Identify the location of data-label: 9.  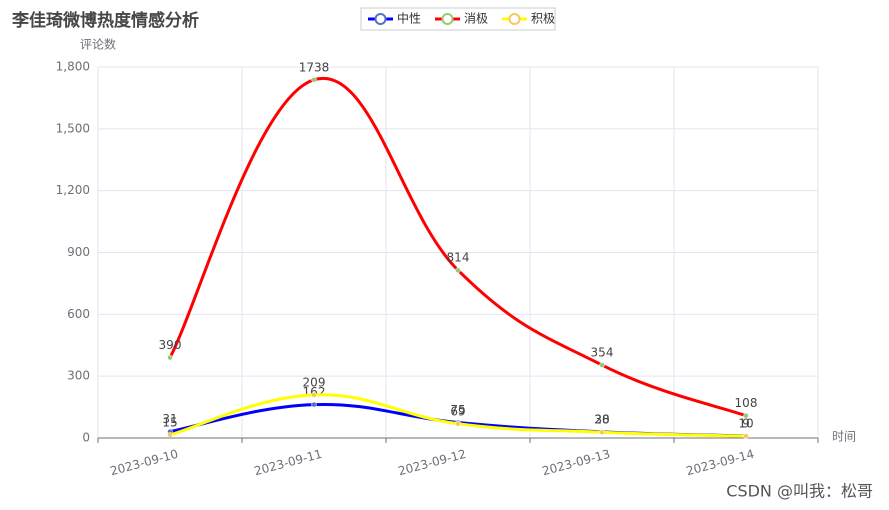
(746, 424).